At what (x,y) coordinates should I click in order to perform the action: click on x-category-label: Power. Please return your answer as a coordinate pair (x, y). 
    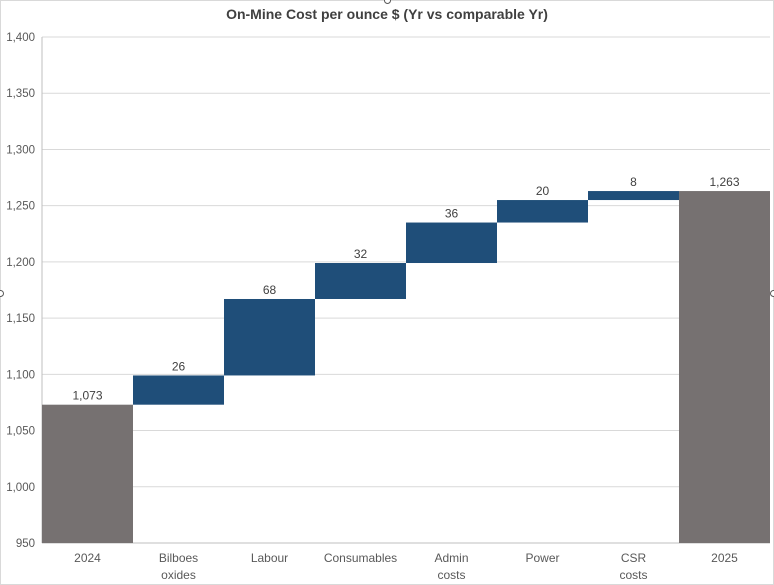
    Looking at the image, I should click on (542, 558).